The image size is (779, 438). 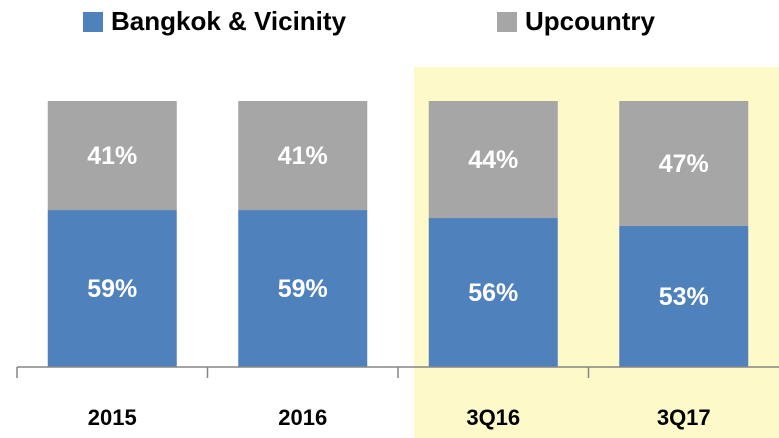 What do you see at coordinates (590, 21) in the screenshot?
I see `legend-label: Upcountry` at bounding box center [590, 21].